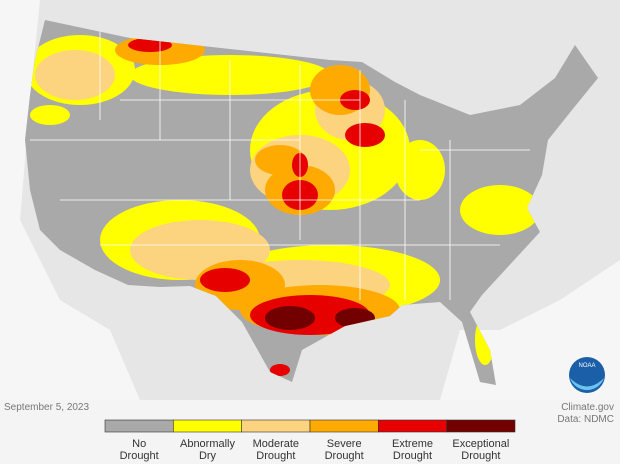 This screenshot has width=620, height=464. I want to click on legend-label: Exceptional, so click(480, 444).